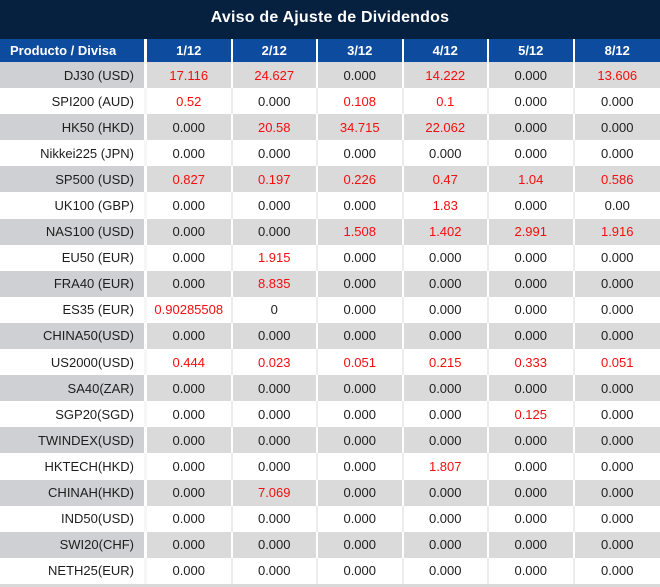  What do you see at coordinates (73, 283) in the screenshot?
I see `product-cell: FRA40 (EUR)` at bounding box center [73, 283].